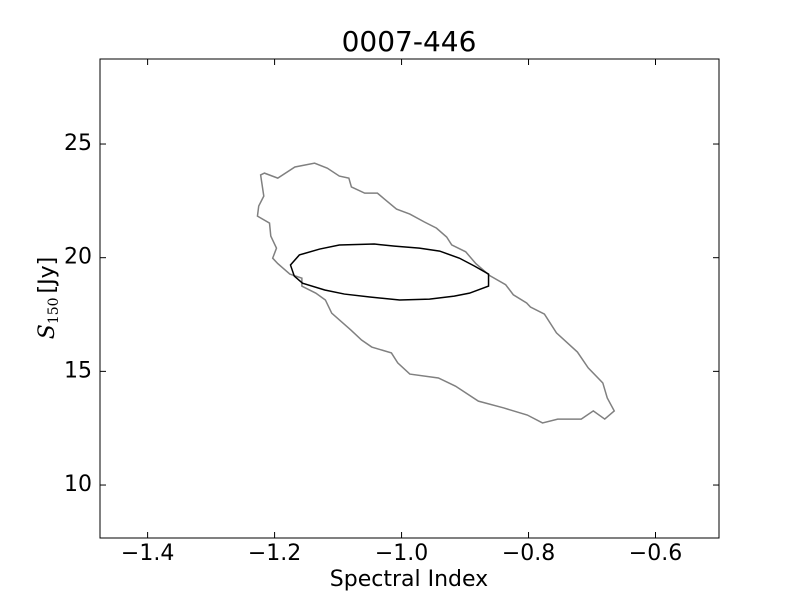 Image resolution: width=800 pixels, height=600 pixels. Describe the element at coordinates (78, 143) in the screenshot. I see `y-tick-label: 25` at that location.